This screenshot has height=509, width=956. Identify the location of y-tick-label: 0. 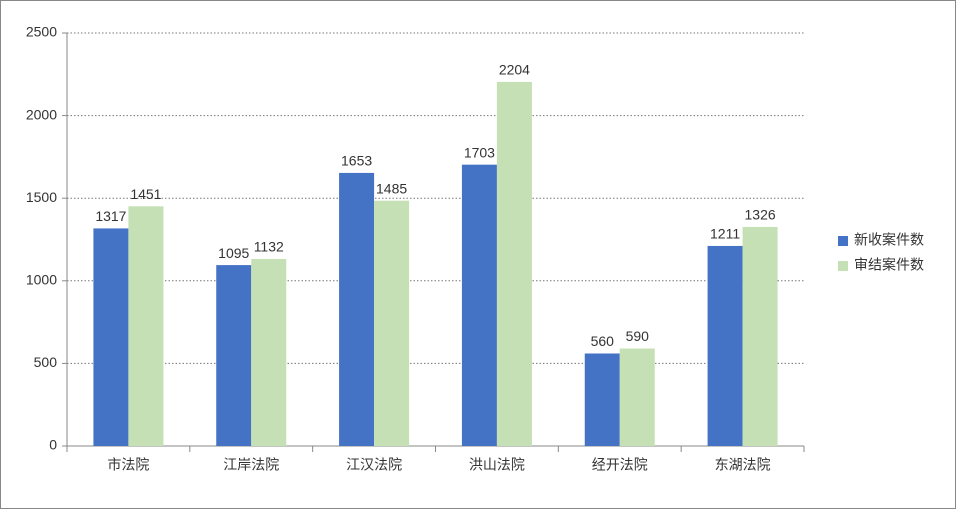
(53, 445).